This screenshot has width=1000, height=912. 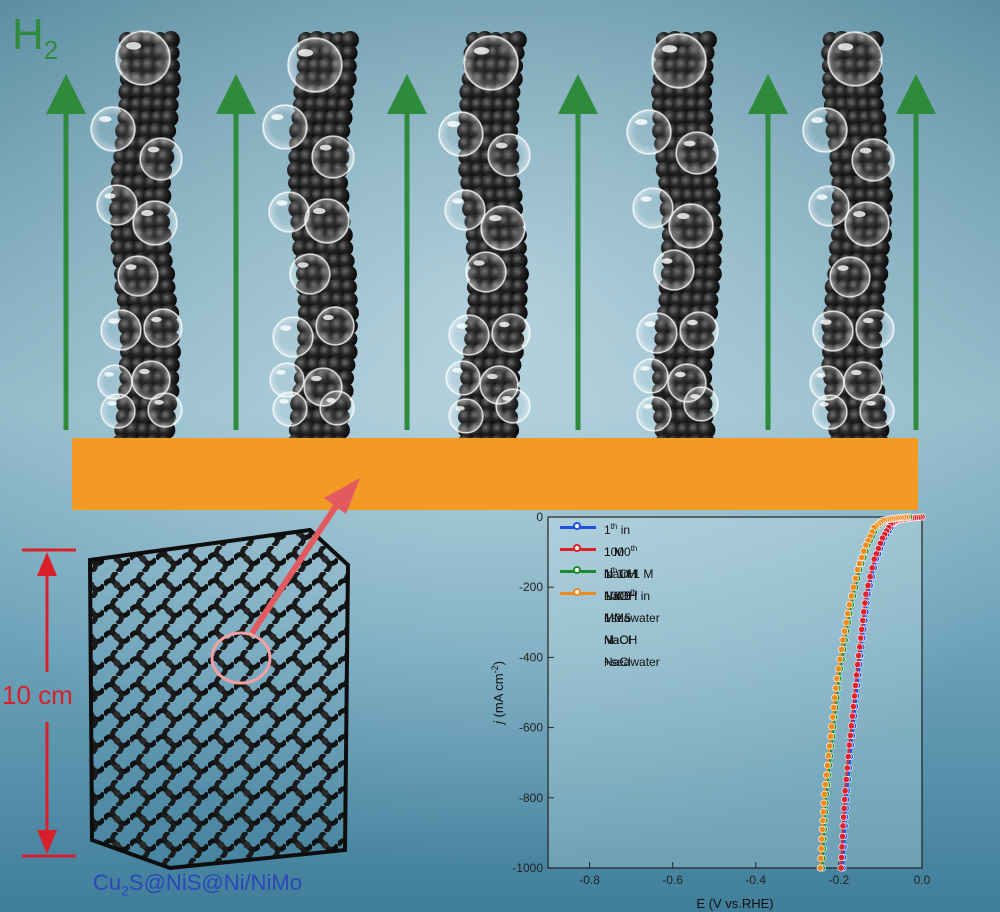 What do you see at coordinates (755, 880) in the screenshot?
I see `x-tick-label: -0.4` at bounding box center [755, 880].